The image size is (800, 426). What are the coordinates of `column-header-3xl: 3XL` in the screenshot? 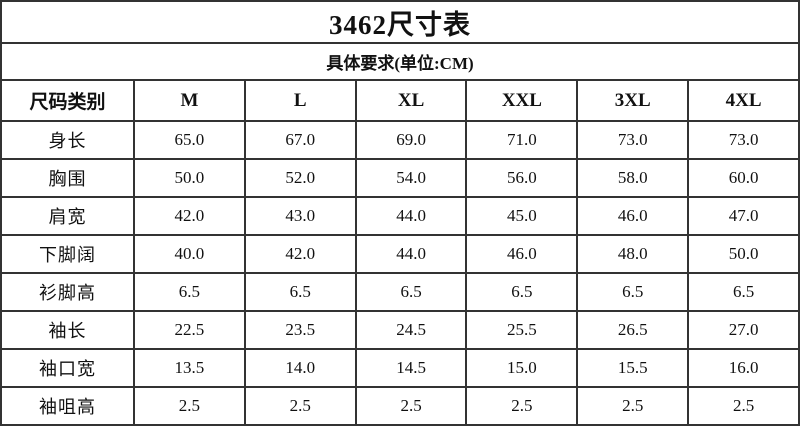 It's located at (633, 100).